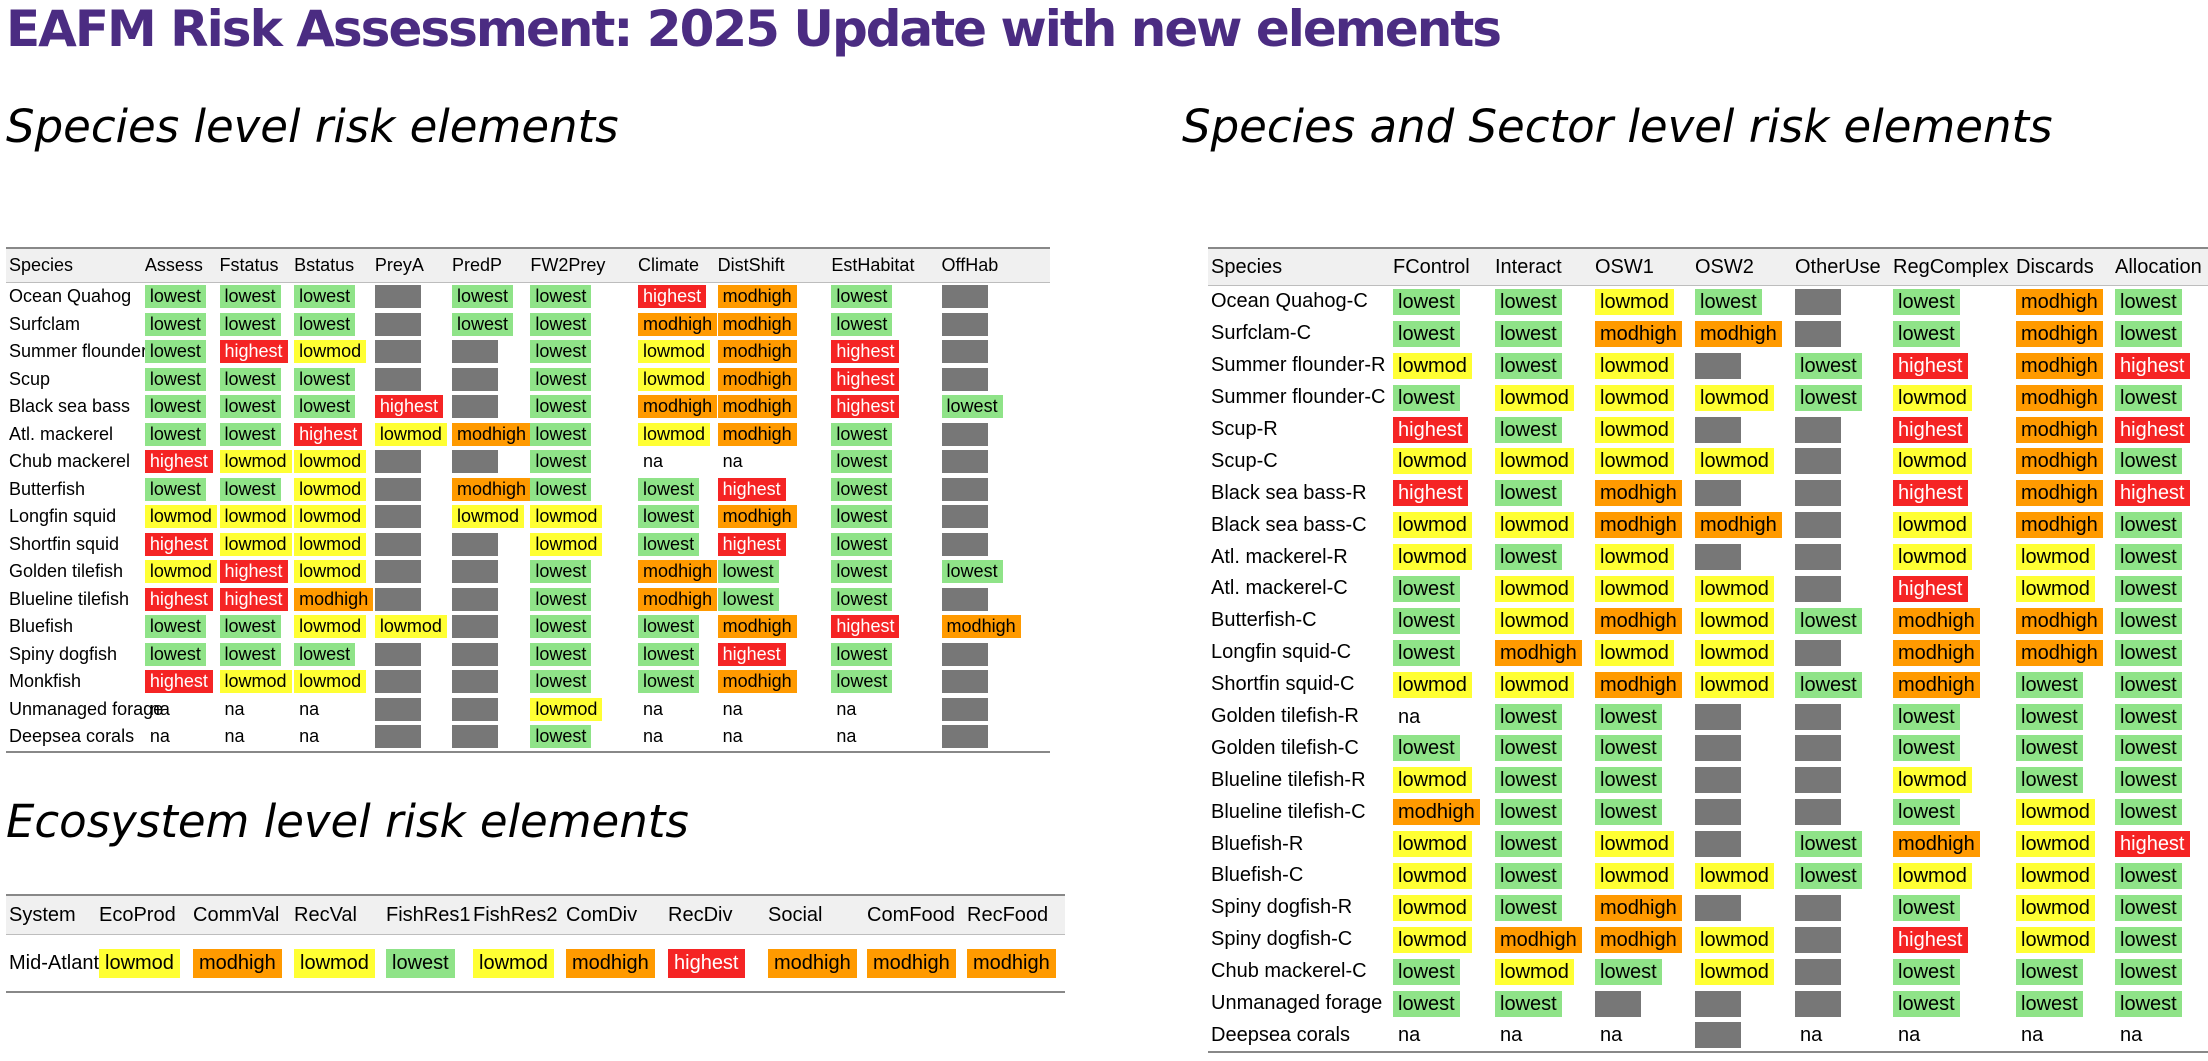 The width and height of the screenshot is (2208, 1061). I want to click on row-label: Atl. mackerel-R, so click(1279, 556).